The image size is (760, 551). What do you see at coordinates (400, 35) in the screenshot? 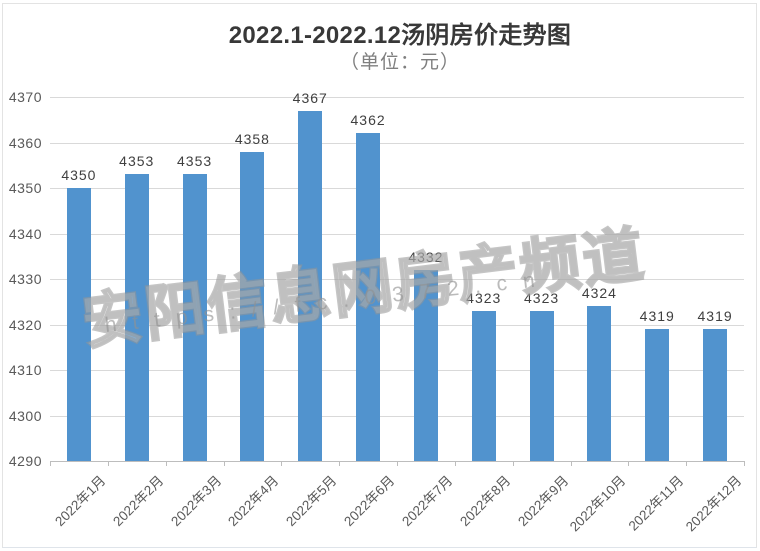
I see `chart-title: 2022.1-2022.12汤阴房价走势图` at bounding box center [400, 35].